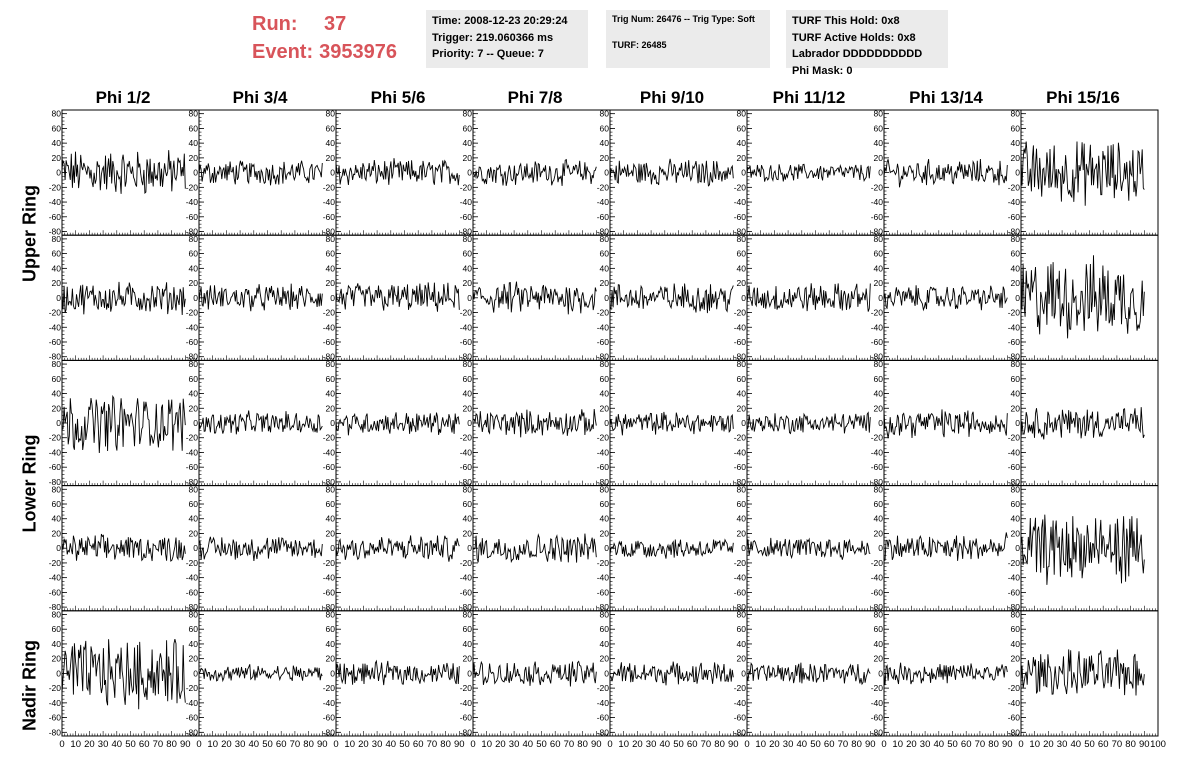  What do you see at coordinates (212, 744) in the screenshot?
I see `x-tick-label: 10` at bounding box center [212, 744].